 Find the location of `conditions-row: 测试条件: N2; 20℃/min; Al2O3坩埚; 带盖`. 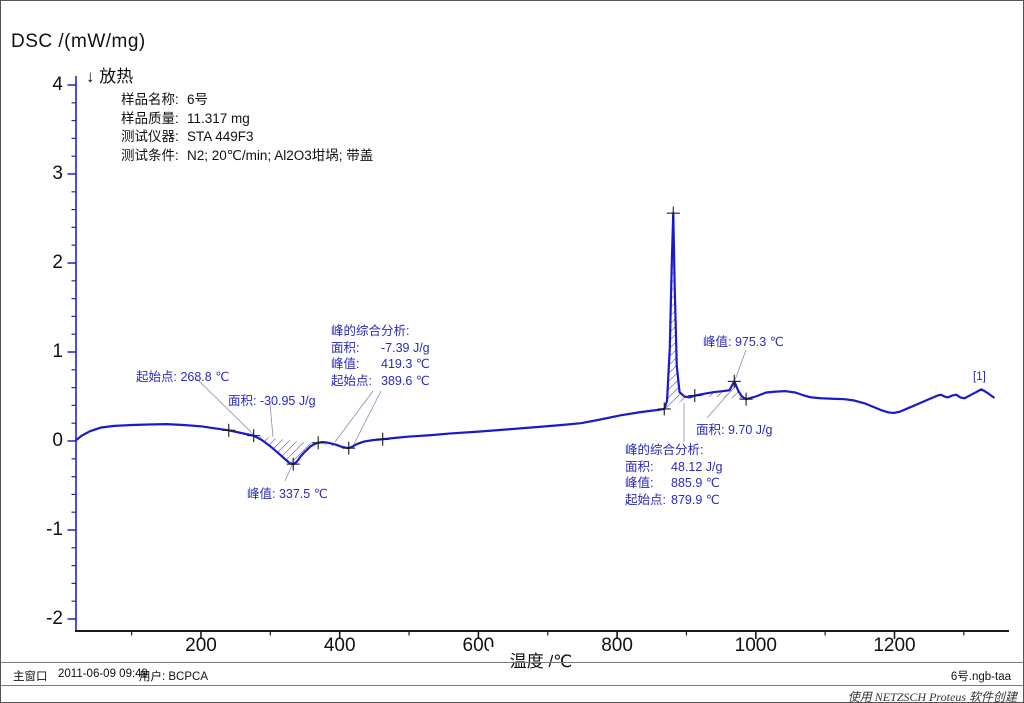

conditions-row: 测试条件: N2; 20℃/min; Al2O3坩埚; 带盖 is located at coordinates (247, 156).